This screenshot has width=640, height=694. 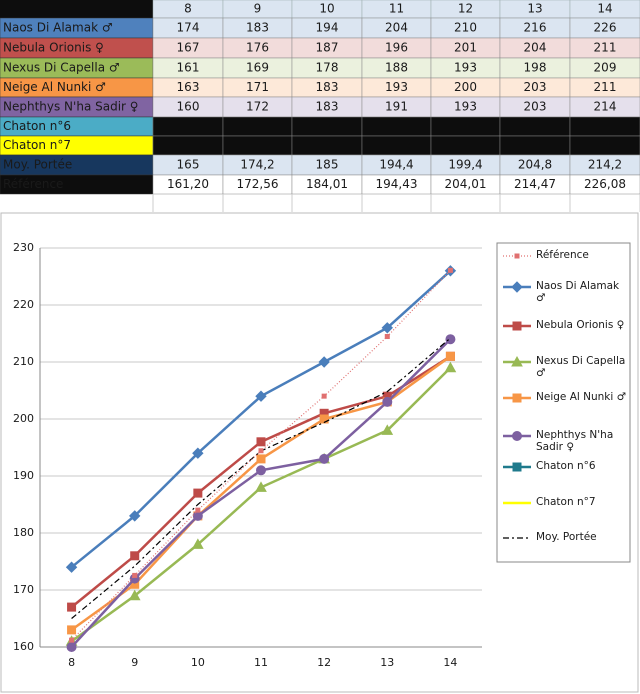 I want to click on row-label: Naos Di Alamak ♂, so click(x=58, y=28).